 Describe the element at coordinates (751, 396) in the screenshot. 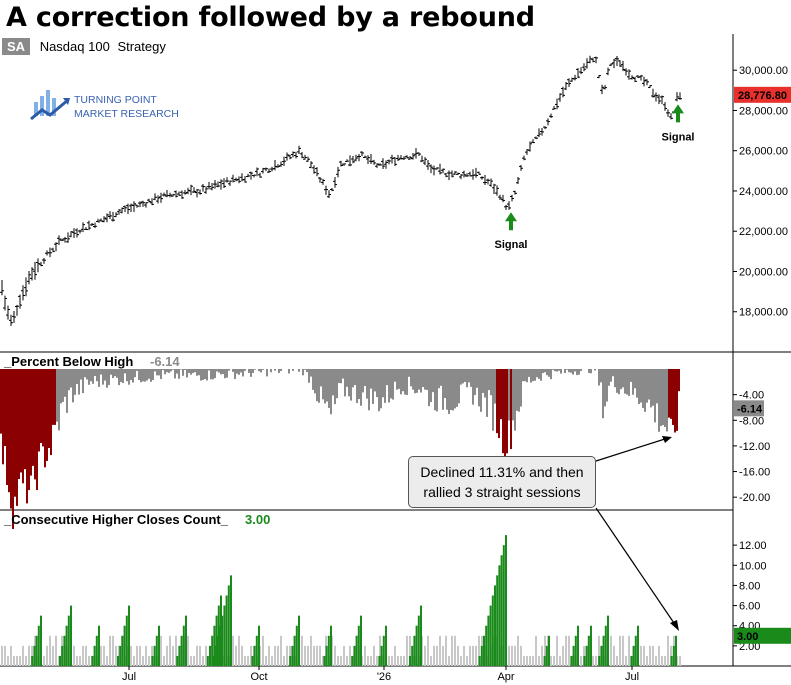

I see `drawdown-tick-label: -4.00` at that location.